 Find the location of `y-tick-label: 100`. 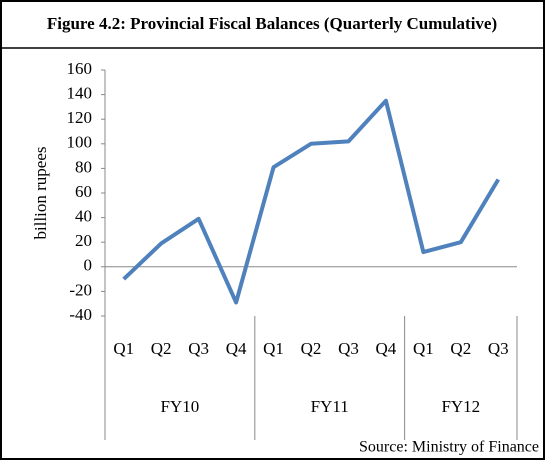

y-tick-label: 100 is located at coordinates (80, 142).